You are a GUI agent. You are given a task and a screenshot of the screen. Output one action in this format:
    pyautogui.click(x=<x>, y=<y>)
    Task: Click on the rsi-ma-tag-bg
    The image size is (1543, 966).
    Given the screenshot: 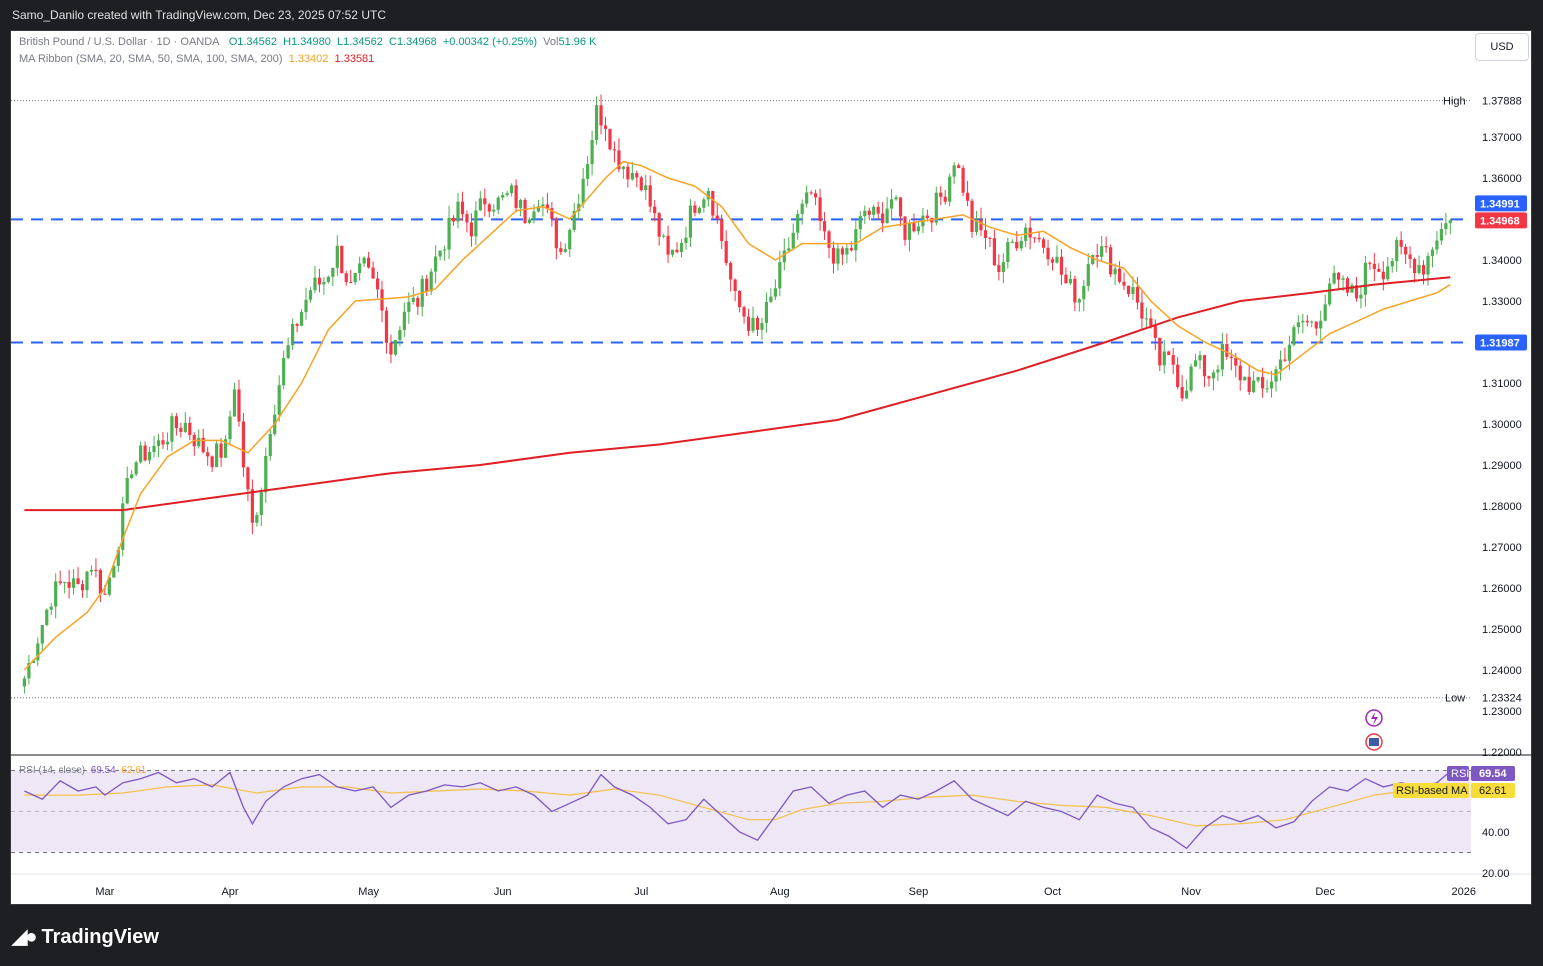 What is the action you would take?
    pyautogui.click(x=1431, y=790)
    